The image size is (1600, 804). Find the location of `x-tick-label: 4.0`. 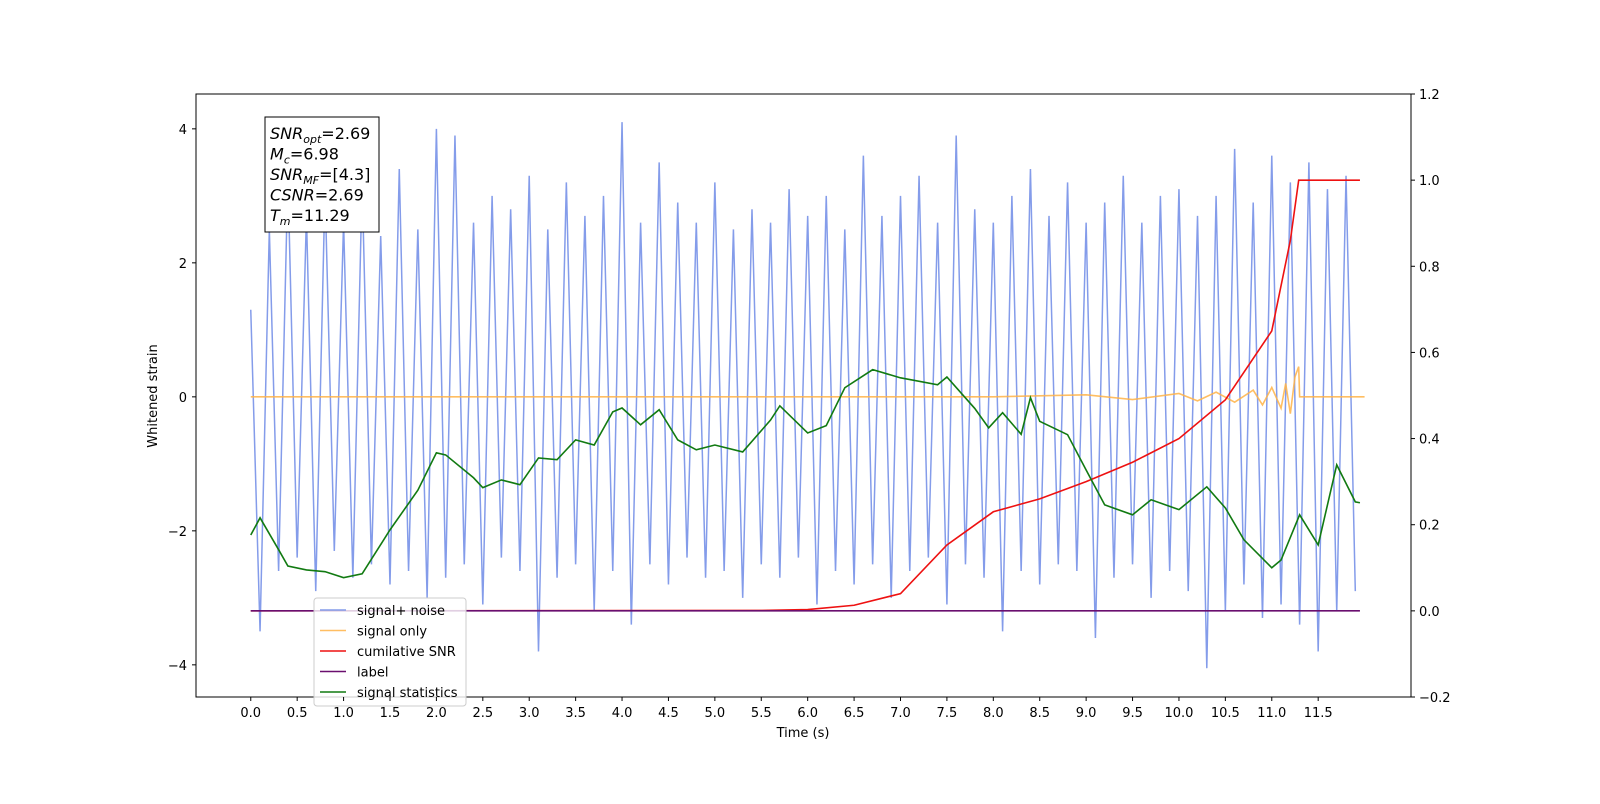

x-tick-label: 4.0 is located at coordinates (622, 713).